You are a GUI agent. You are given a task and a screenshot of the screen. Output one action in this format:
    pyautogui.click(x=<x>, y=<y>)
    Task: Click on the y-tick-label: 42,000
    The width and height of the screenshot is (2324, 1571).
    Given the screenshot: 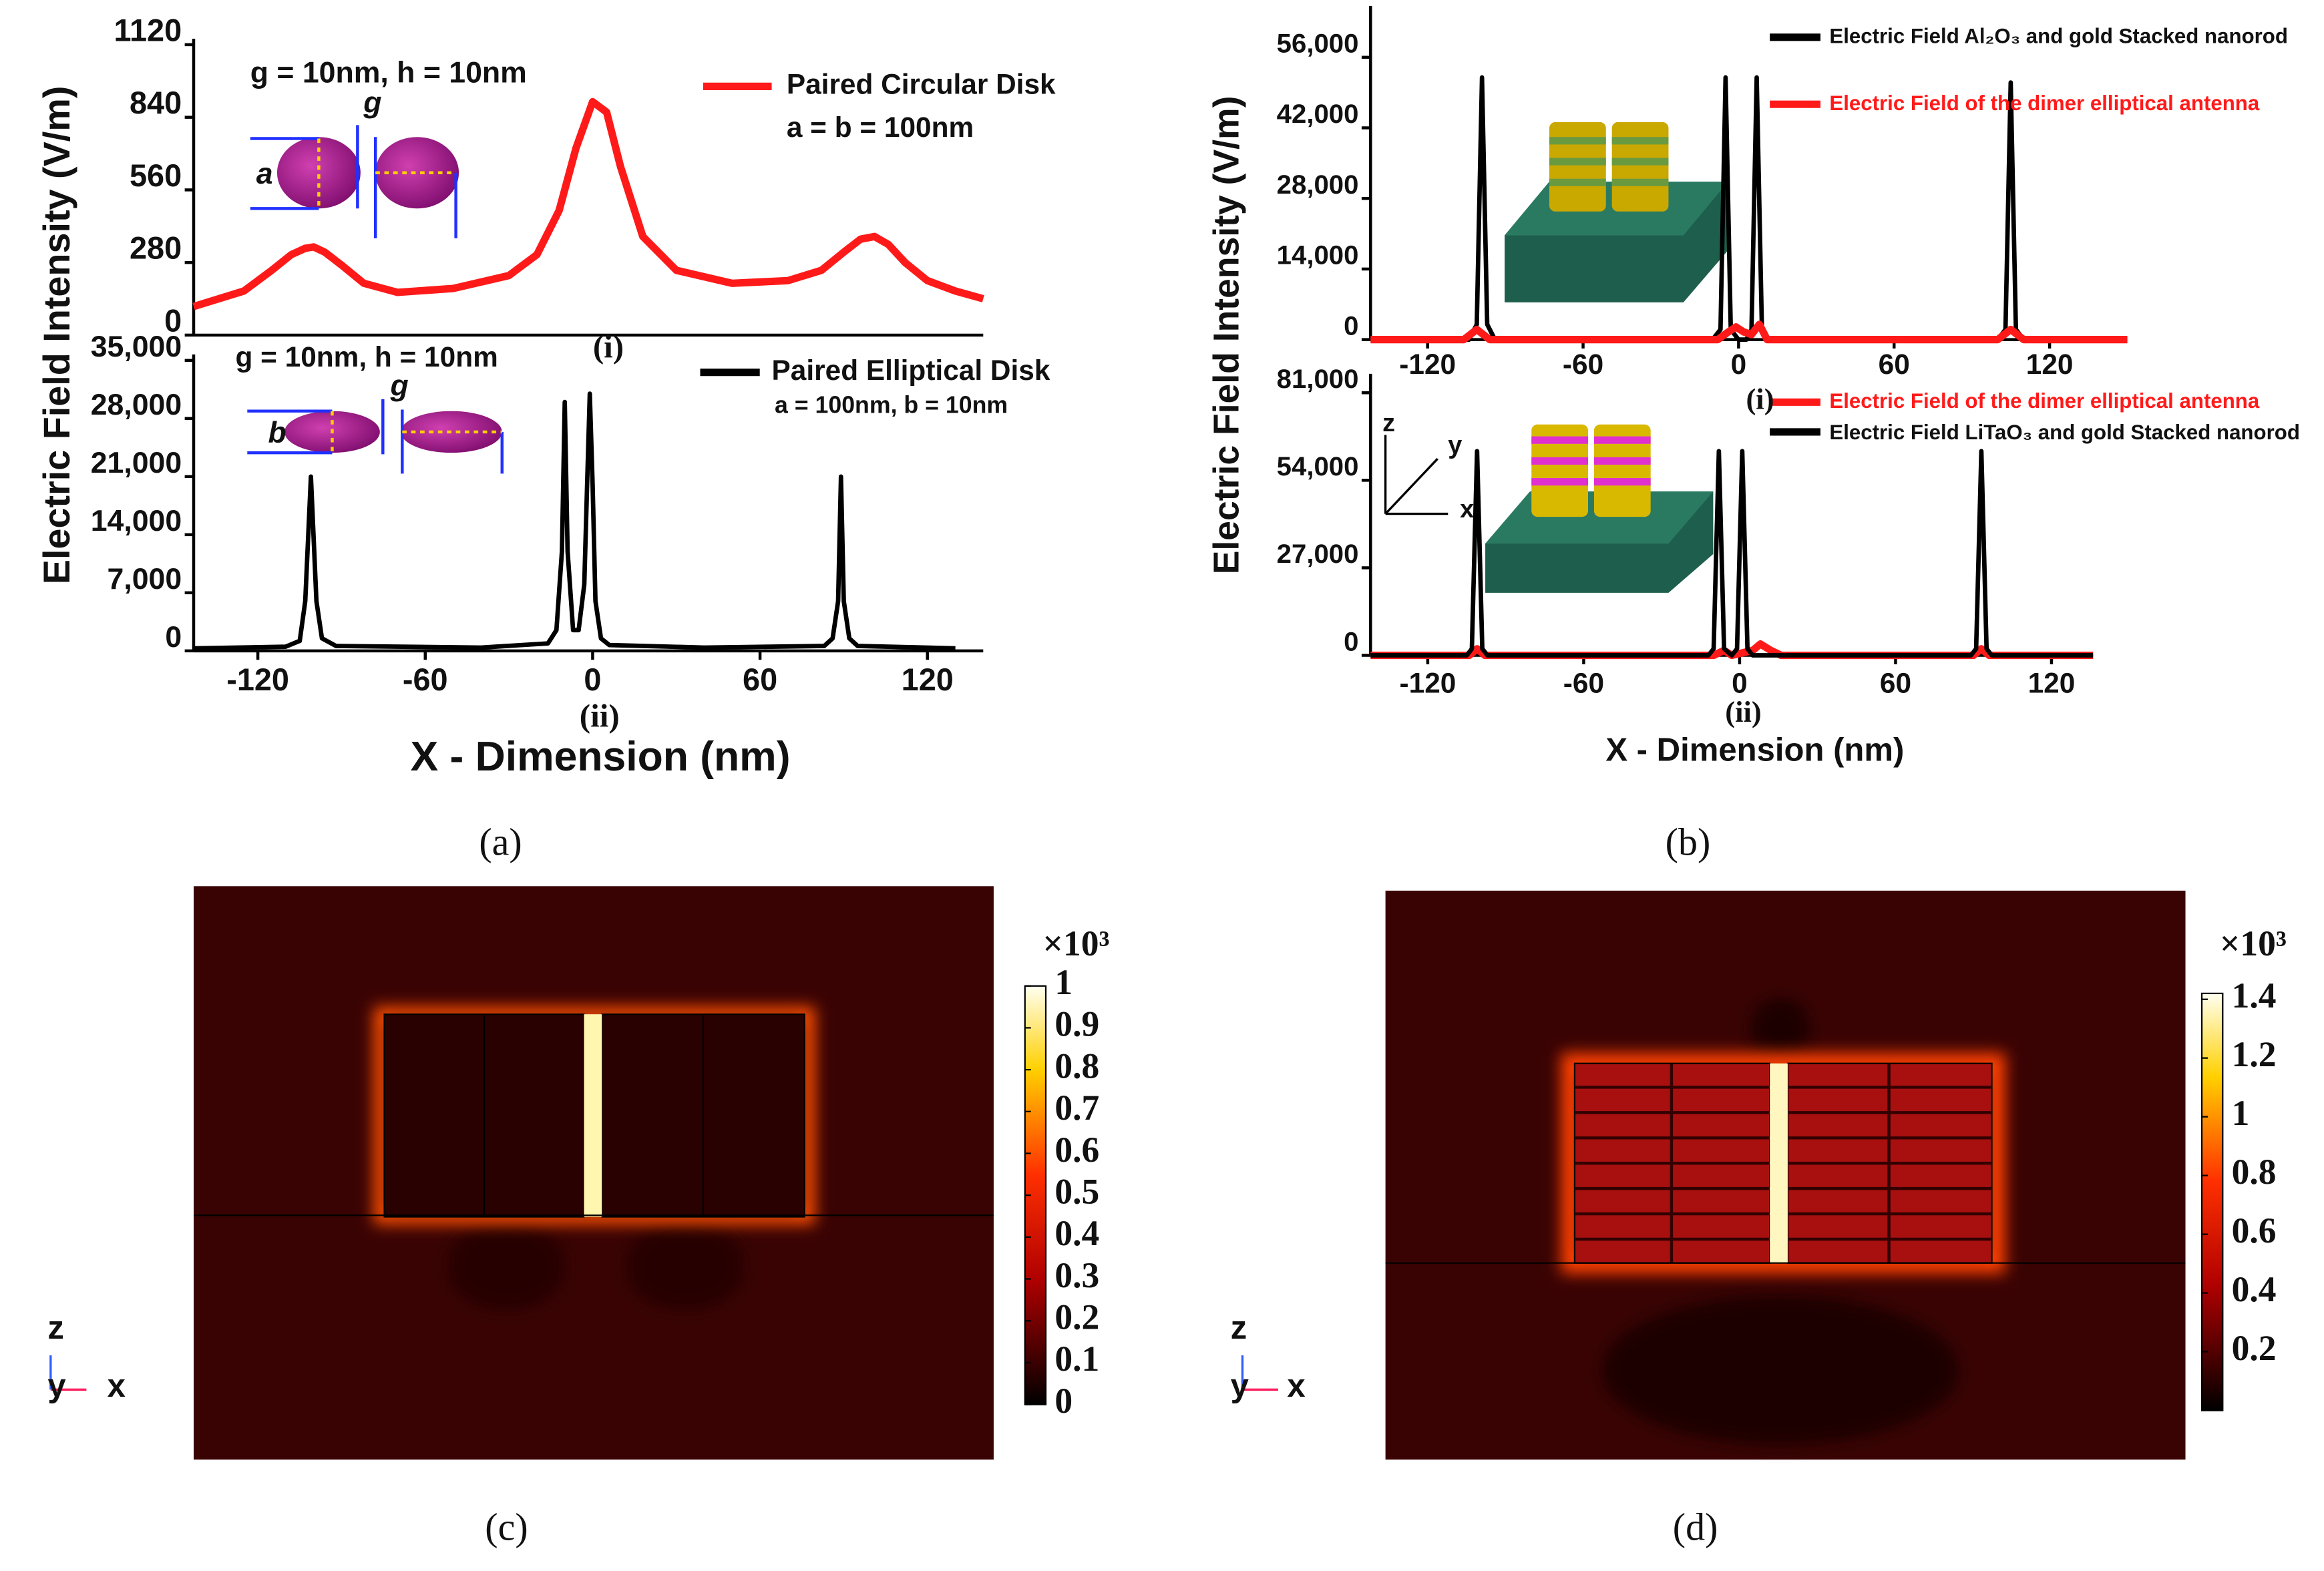 What is the action you would take?
    pyautogui.click(x=1318, y=114)
    